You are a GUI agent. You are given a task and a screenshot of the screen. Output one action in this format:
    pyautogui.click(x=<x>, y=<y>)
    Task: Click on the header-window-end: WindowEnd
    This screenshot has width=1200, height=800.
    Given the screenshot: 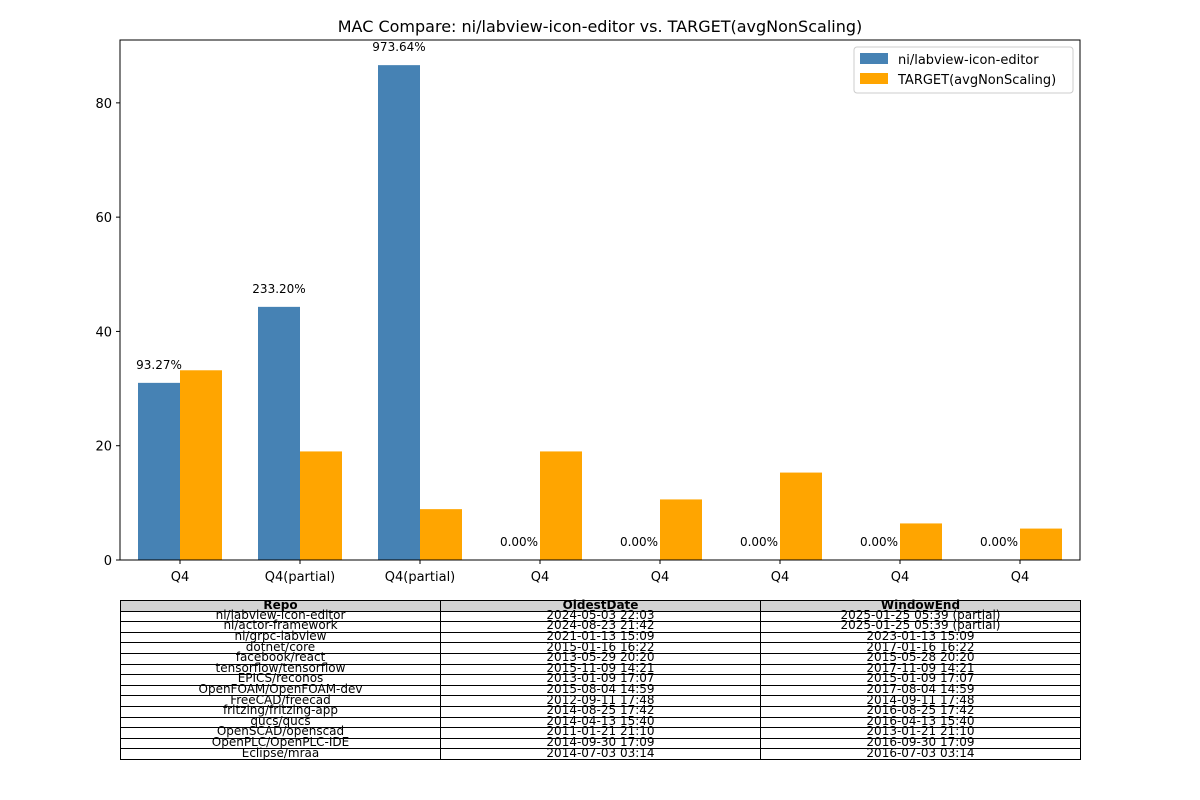 What is the action you would take?
    pyautogui.click(x=920, y=605)
    